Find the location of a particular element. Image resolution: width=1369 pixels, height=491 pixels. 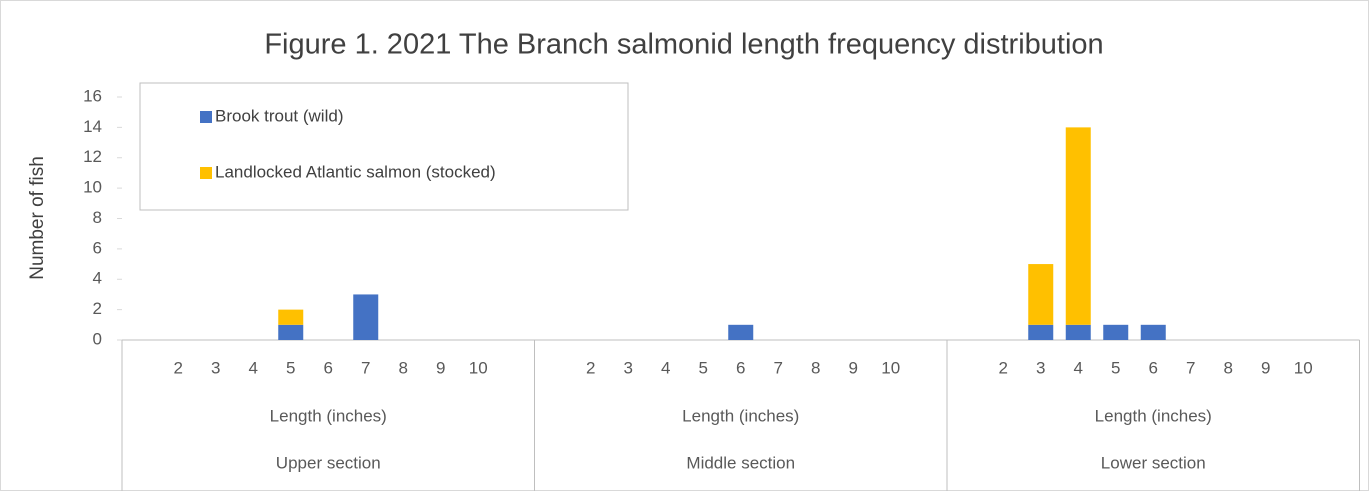

y-tick-label: 14 is located at coordinates (92, 126).